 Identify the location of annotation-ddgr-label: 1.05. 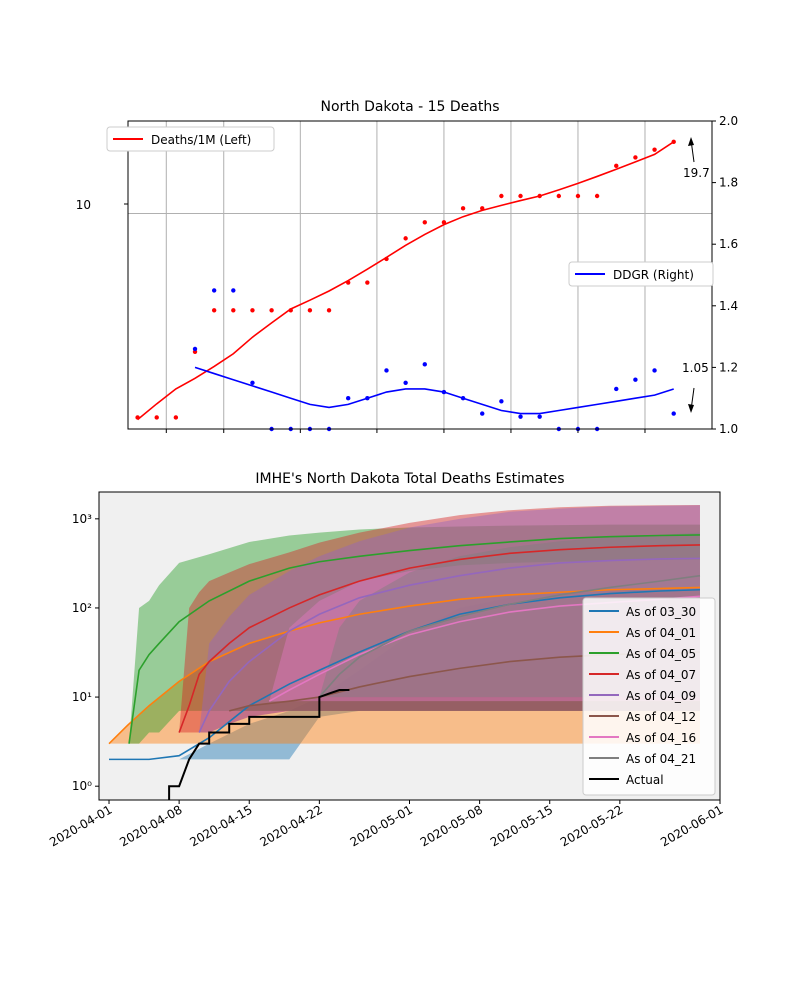
(695, 368).